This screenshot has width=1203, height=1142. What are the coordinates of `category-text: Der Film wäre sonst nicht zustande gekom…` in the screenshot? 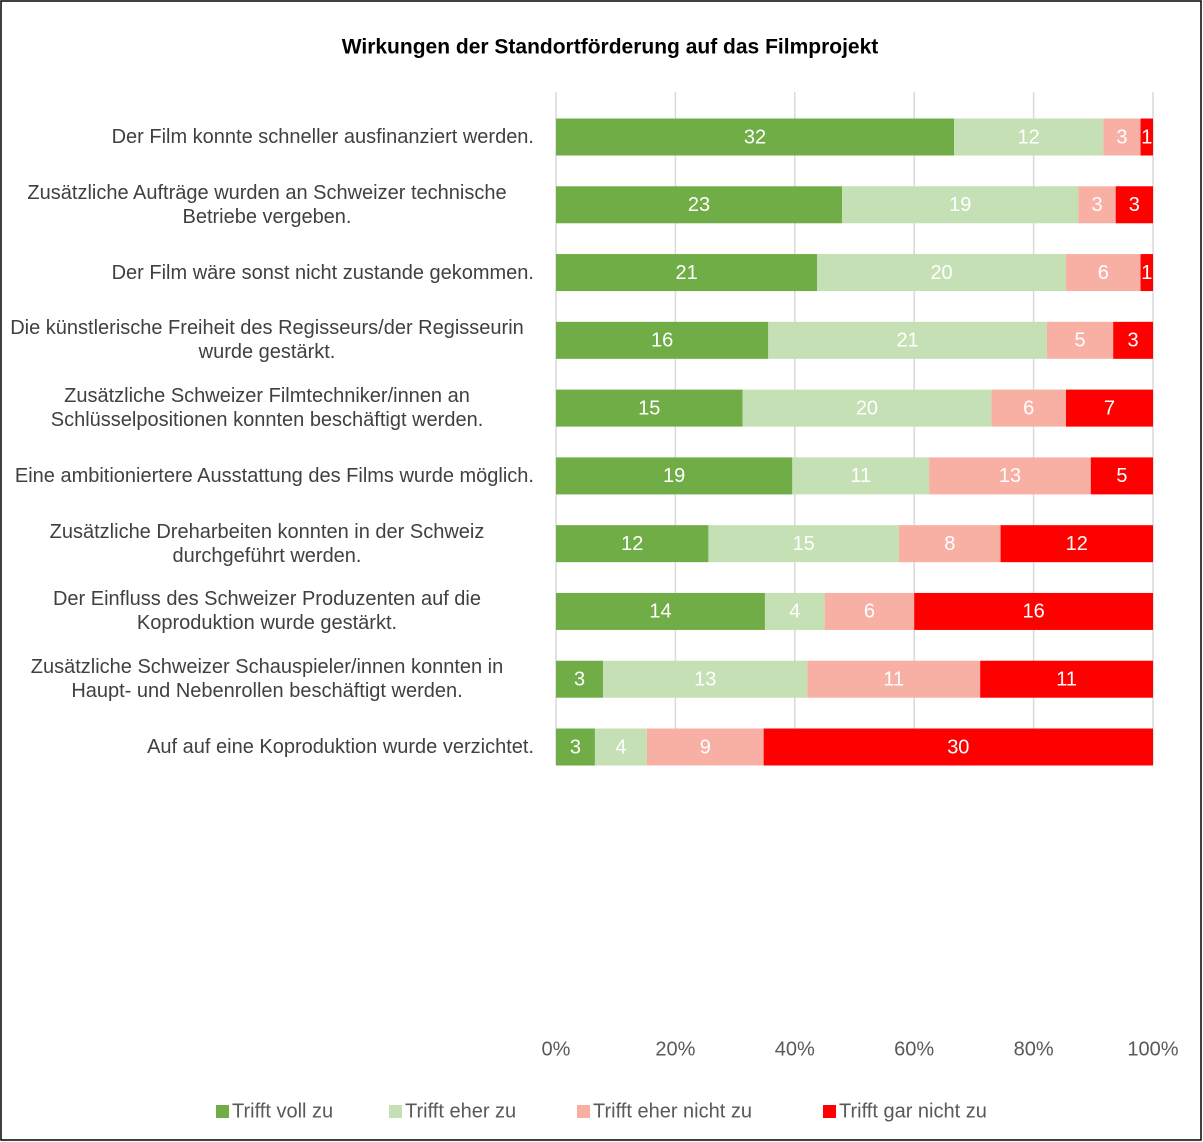 It's located at (322, 272).